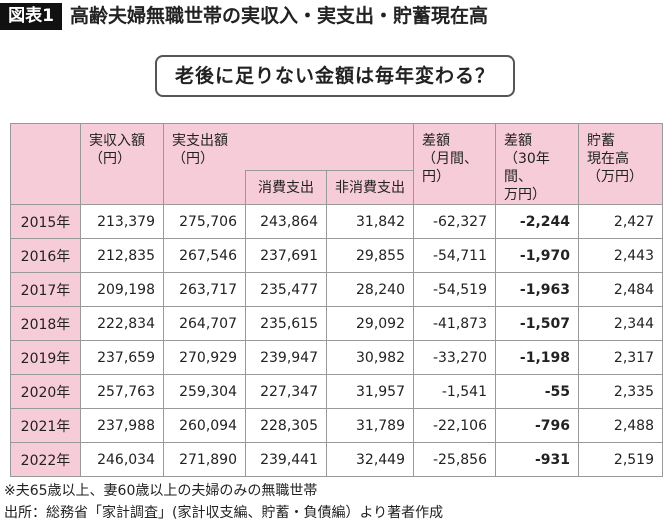 The height and width of the screenshot is (522, 670). I want to click on value-cell: 2,484, so click(620, 289).